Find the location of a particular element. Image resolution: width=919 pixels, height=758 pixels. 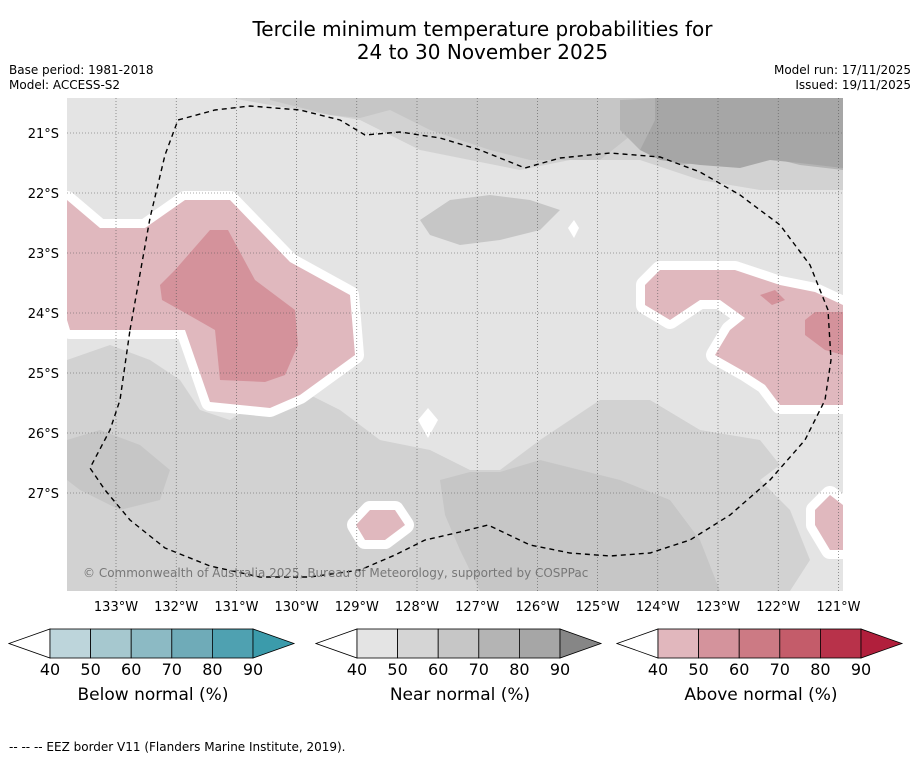

below-colorbar-tick: 80 is located at coordinates (212, 669).